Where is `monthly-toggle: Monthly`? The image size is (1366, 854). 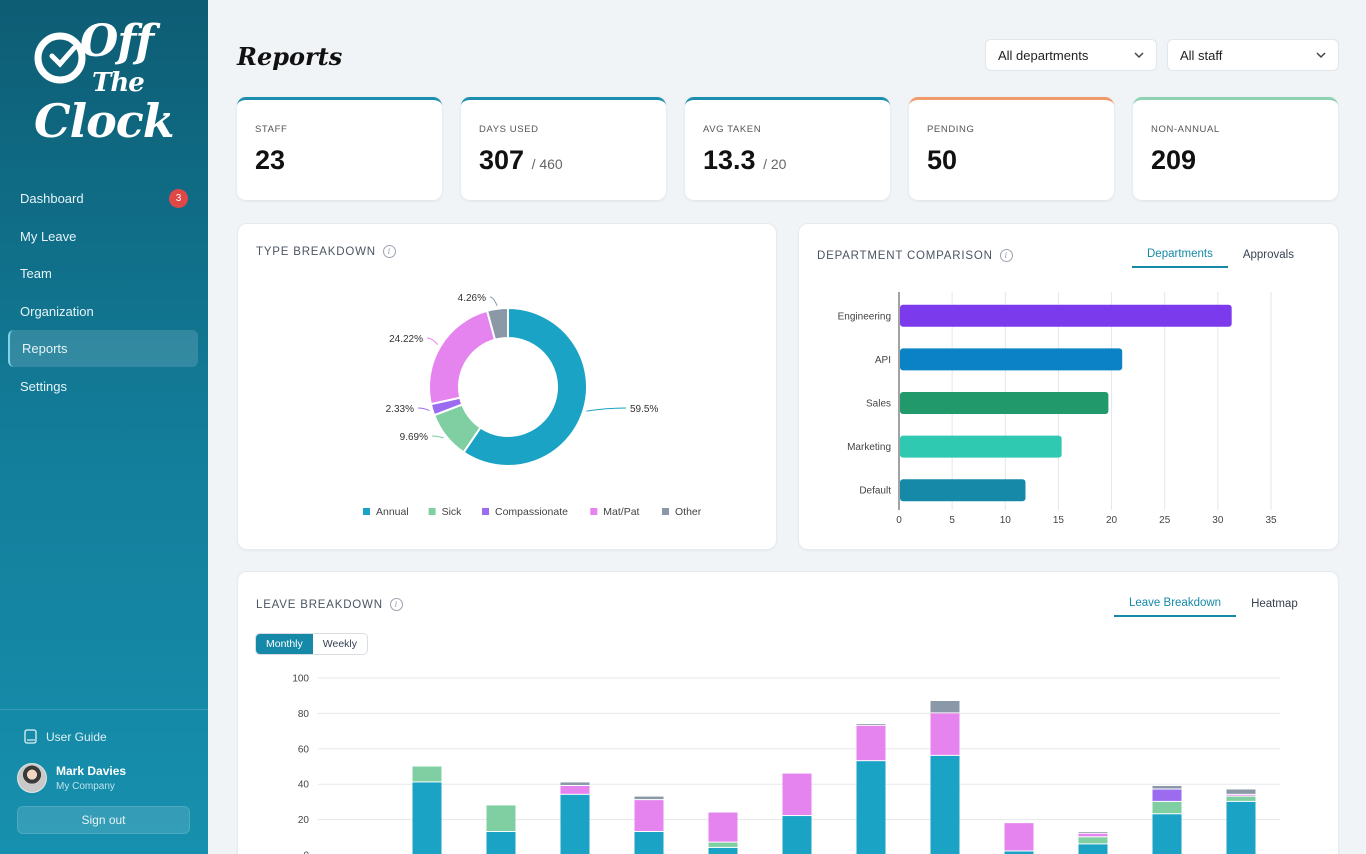 monthly-toggle: Monthly is located at coordinates (284, 644).